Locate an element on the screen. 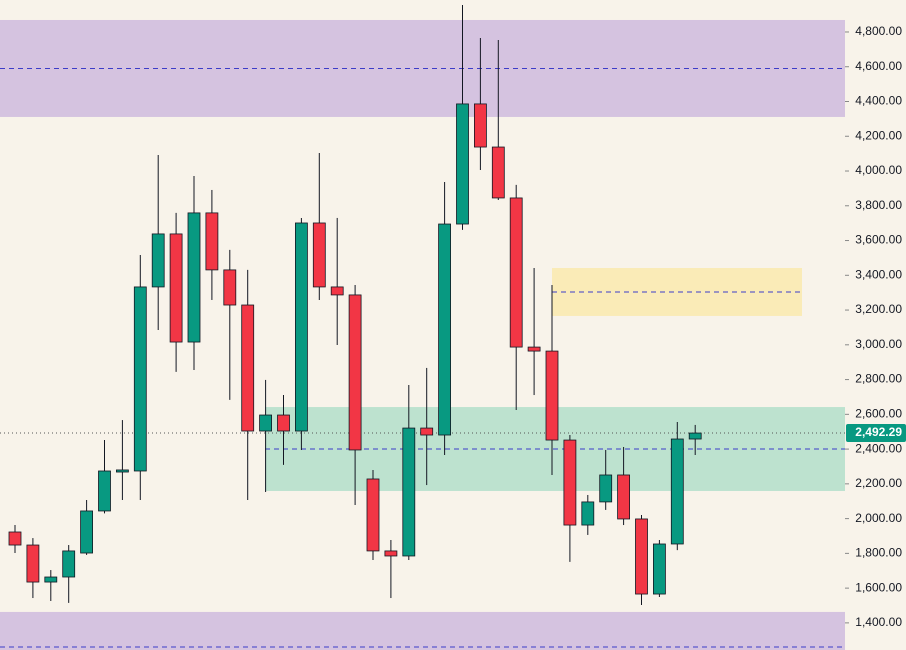 This screenshot has height=650, width=906. y-tick-label: 3,000.00 is located at coordinates (878, 344).